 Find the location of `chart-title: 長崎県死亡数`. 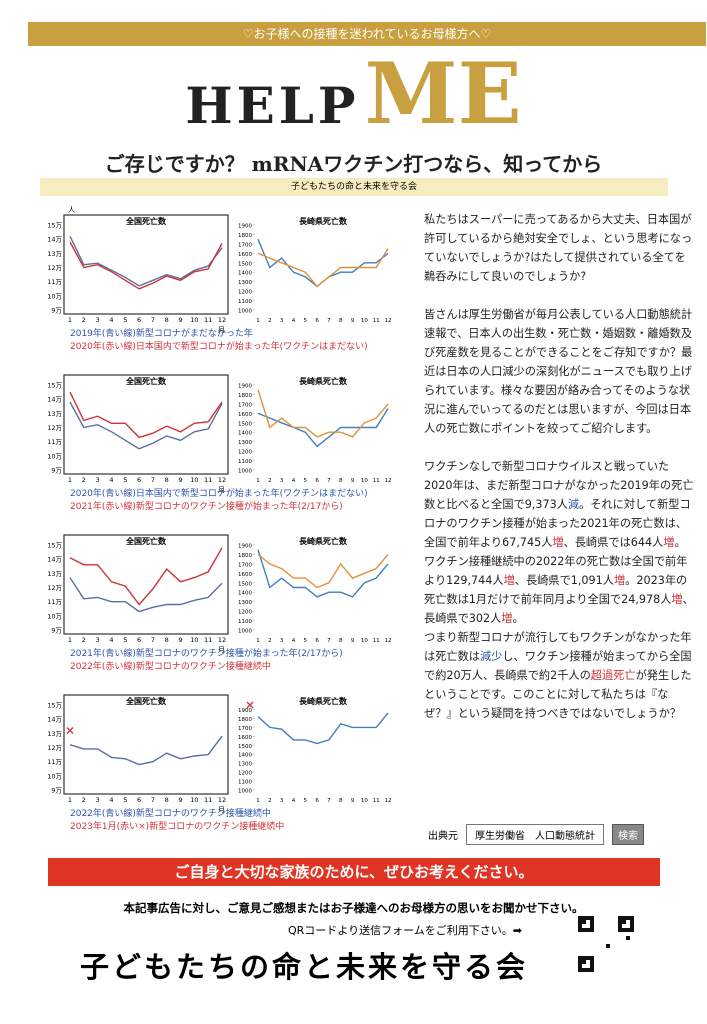

chart-title: 長崎県死亡数 is located at coordinates (323, 701).